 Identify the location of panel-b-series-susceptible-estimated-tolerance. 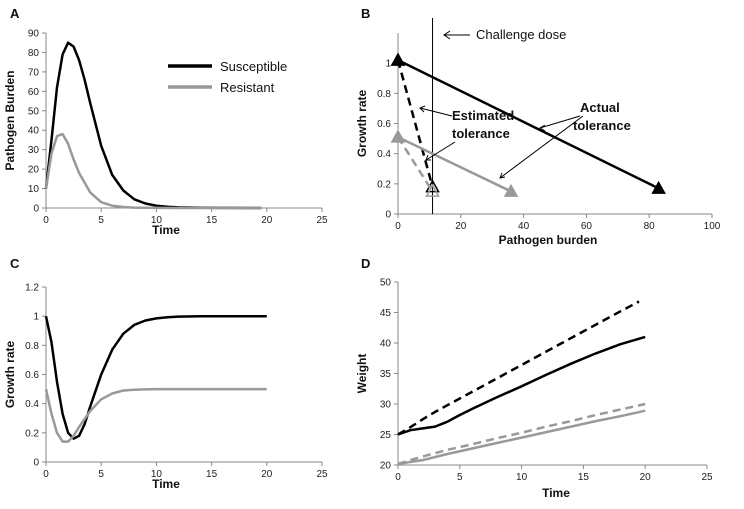
(415, 123).